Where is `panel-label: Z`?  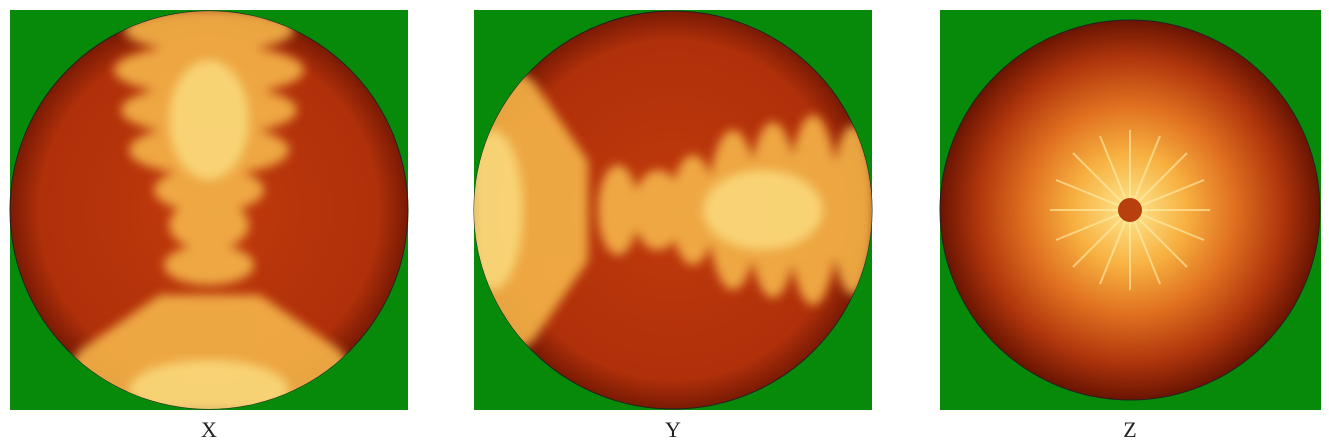
panel-label: Z is located at coordinates (1129, 429).